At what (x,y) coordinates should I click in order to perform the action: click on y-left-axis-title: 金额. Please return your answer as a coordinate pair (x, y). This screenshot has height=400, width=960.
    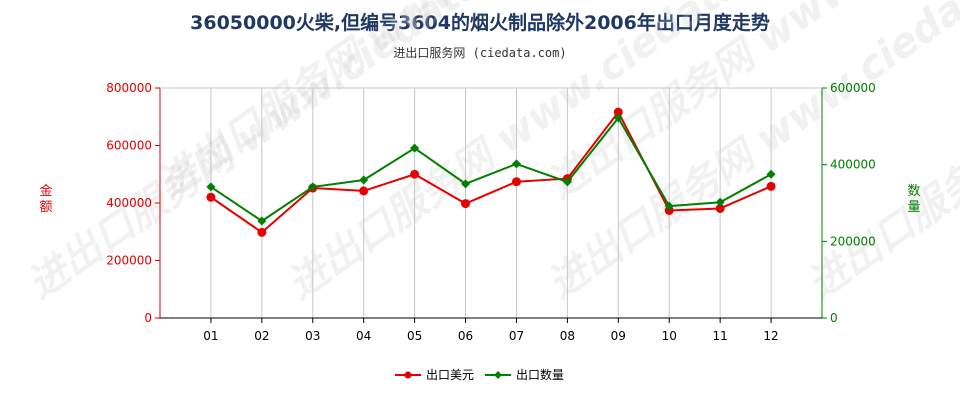
    Looking at the image, I should click on (45, 199).